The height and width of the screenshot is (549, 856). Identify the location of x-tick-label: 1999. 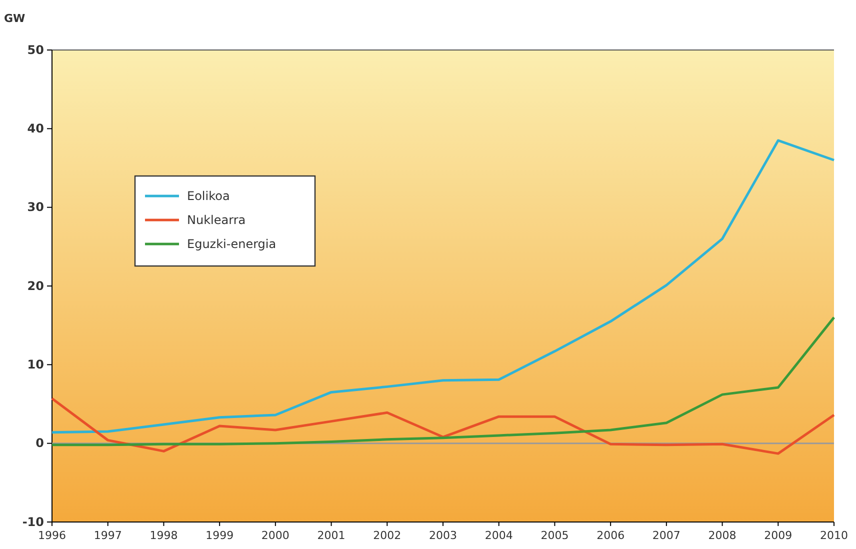
(220, 535).